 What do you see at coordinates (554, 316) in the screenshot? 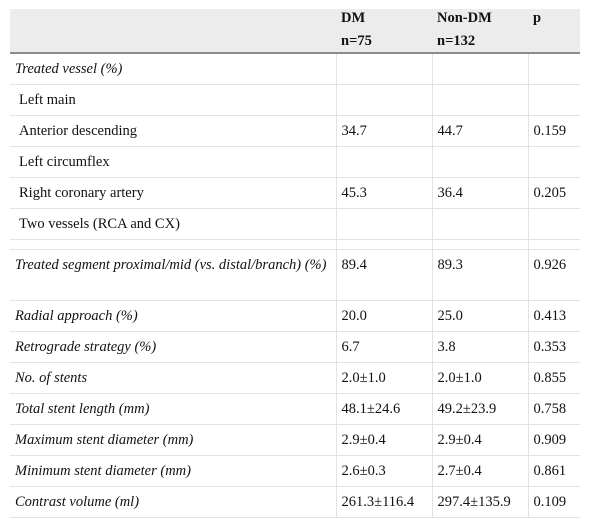
I see `p-value: 0.413` at bounding box center [554, 316].